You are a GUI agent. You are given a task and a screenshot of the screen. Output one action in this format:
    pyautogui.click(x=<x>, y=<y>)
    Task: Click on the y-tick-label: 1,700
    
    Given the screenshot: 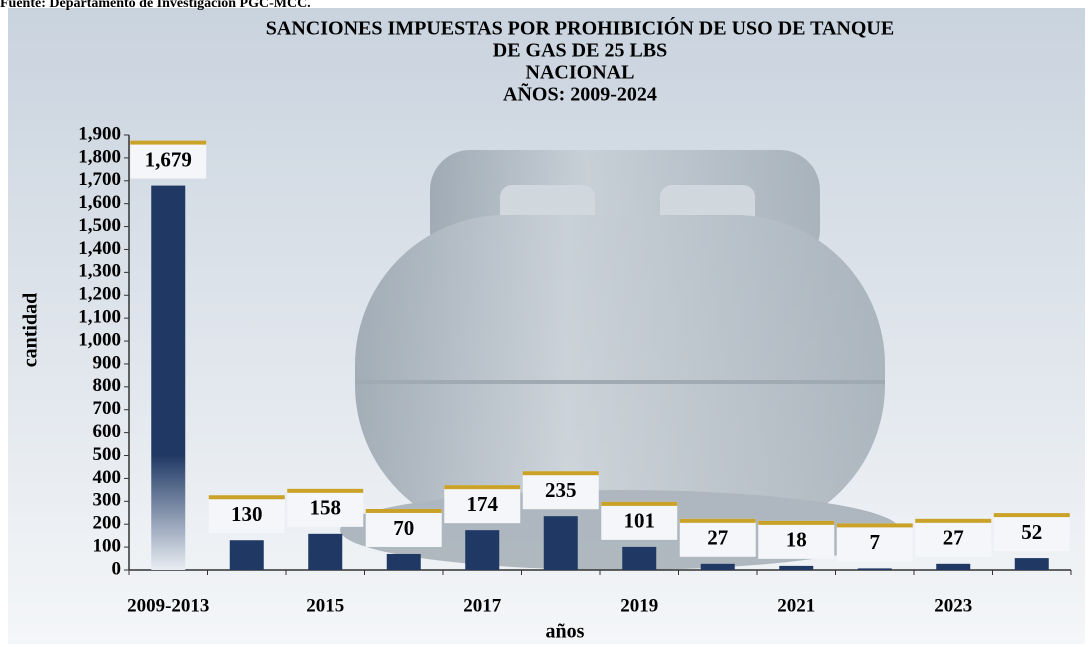 What is the action you would take?
    pyautogui.click(x=99, y=179)
    